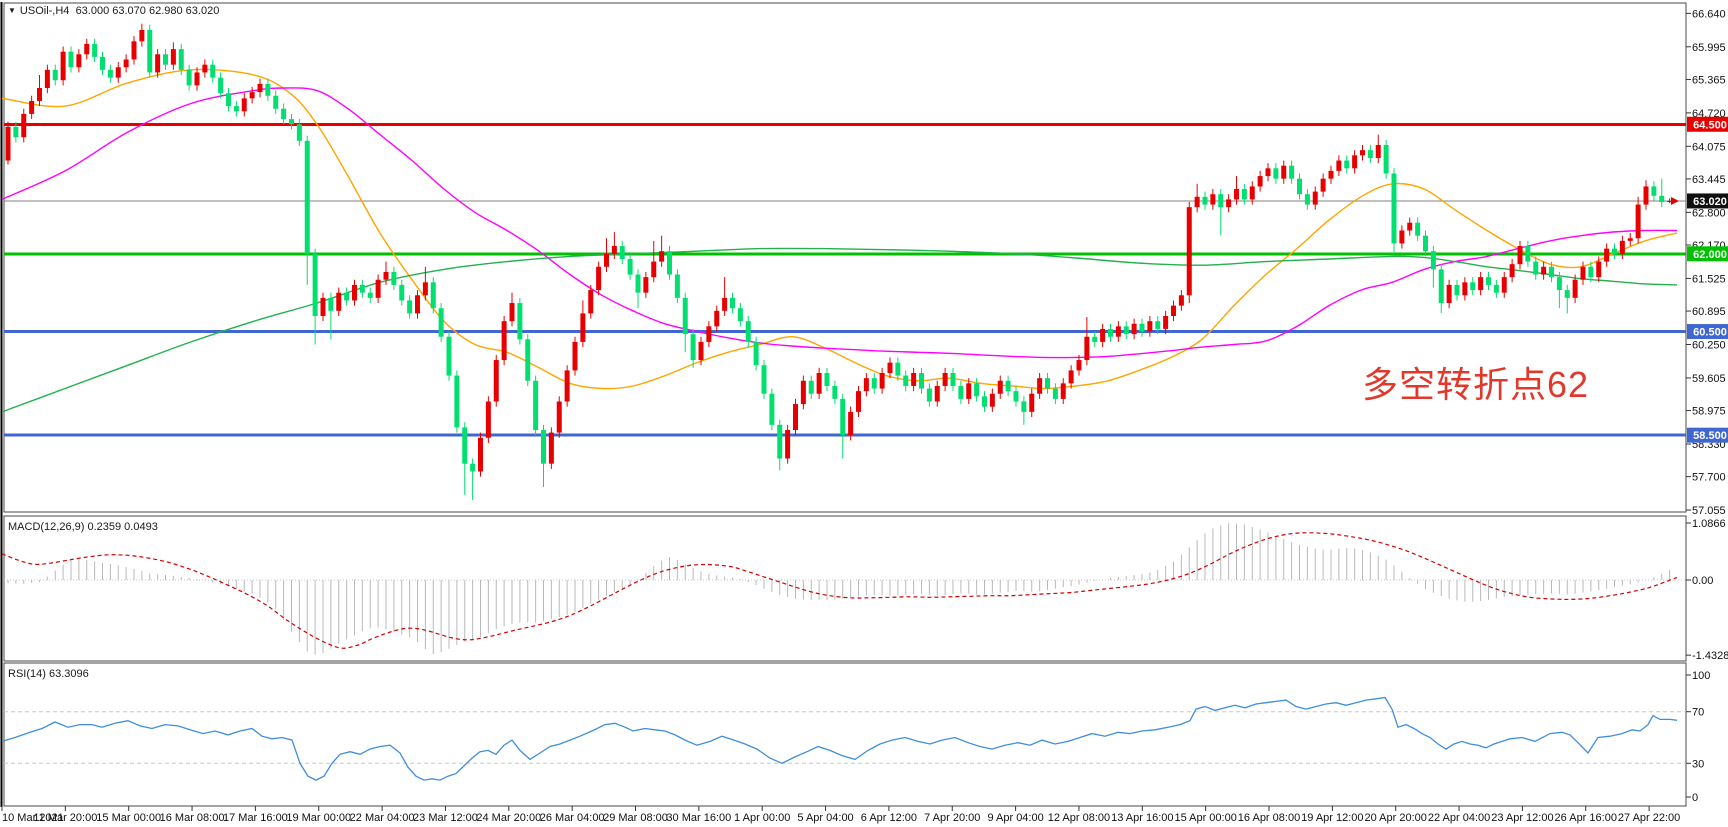 The image size is (1728, 827). Describe the element at coordinates (762, 818) in the screenshot. I see `time-axis-label: 1 Apr 00:00` at that location.